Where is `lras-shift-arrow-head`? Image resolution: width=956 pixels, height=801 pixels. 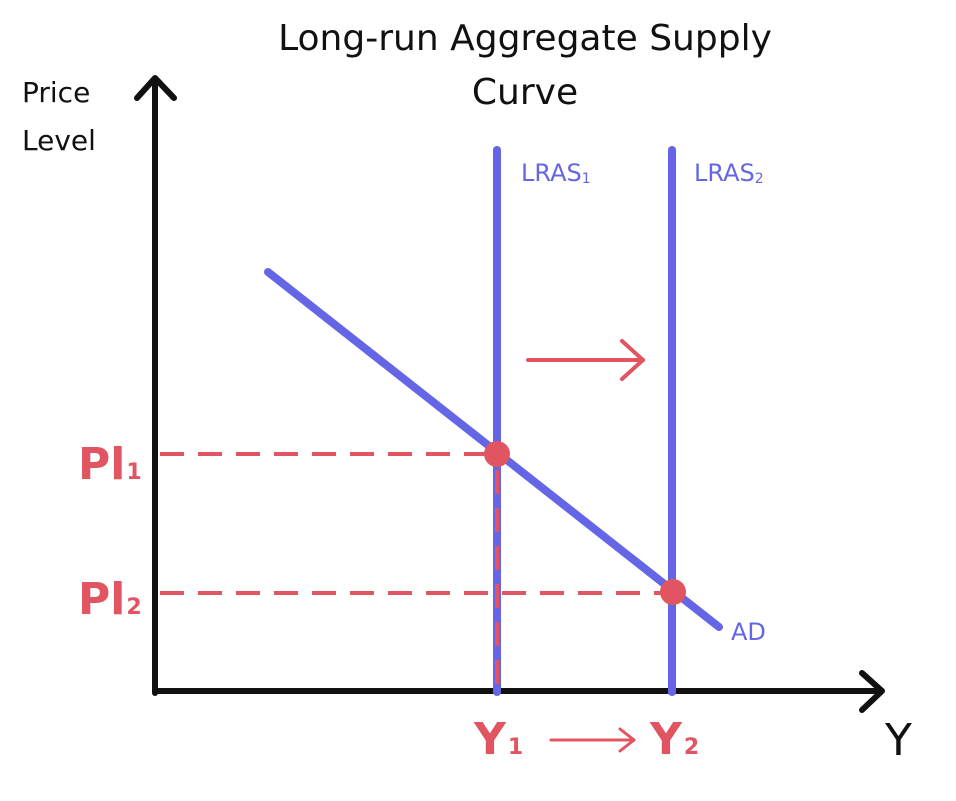 lras-shift-arrow-head is located at coordinates (632, 360).